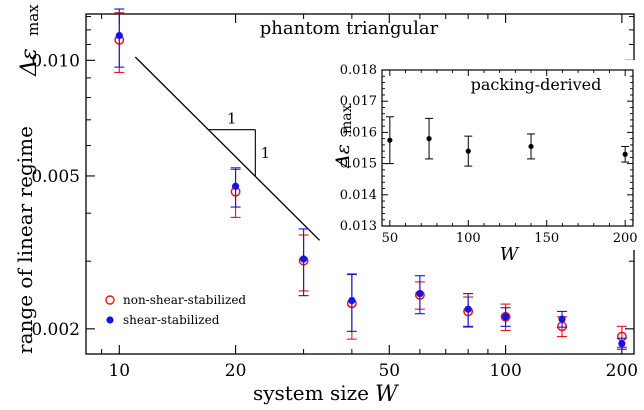 Image resolution: width=644 pixels, height=410 pixels. I want to click on x-axis-symbol: W, so click(387, 394).